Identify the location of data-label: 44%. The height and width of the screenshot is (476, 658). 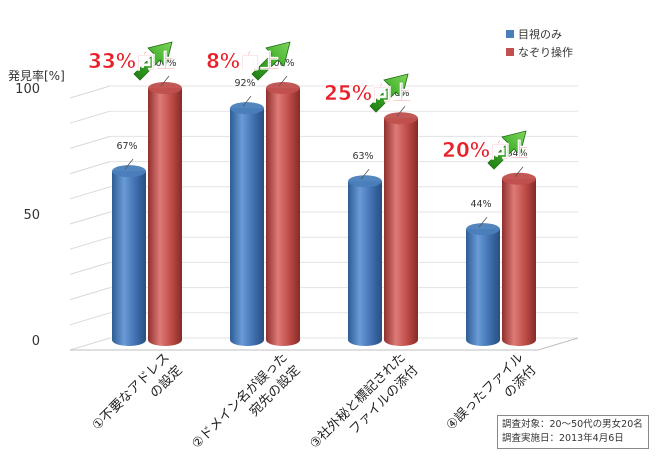
(480, 204).